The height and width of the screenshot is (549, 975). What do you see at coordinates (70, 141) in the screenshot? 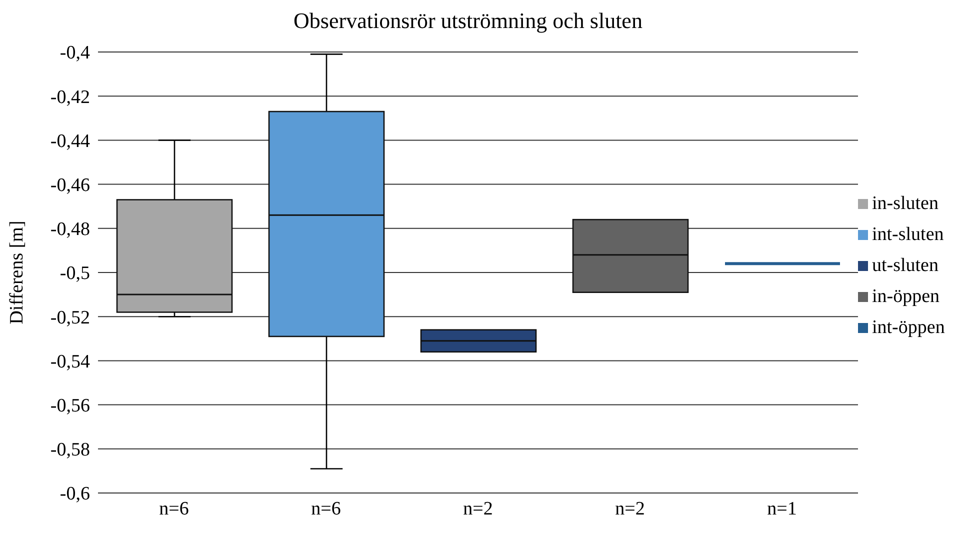
I see `y-tick-label: -0,44` at bounding box center [70, 141].